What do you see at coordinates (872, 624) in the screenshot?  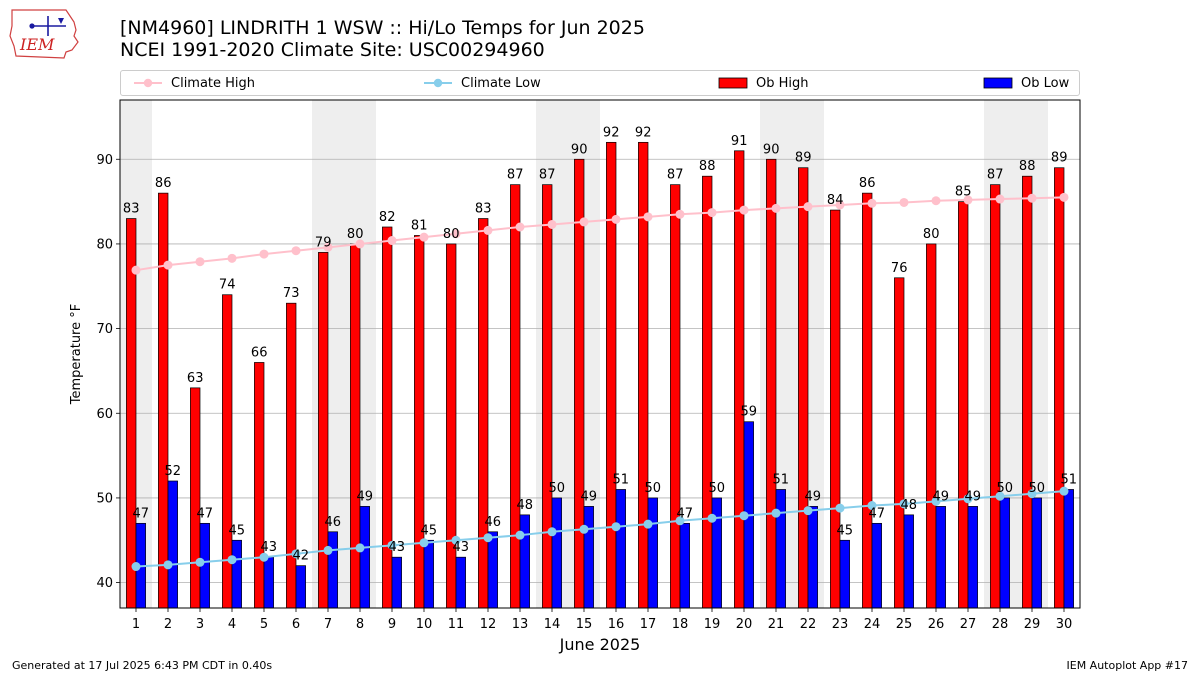 I see `xtick-label-24: 24` at bounding box center [872, 624].